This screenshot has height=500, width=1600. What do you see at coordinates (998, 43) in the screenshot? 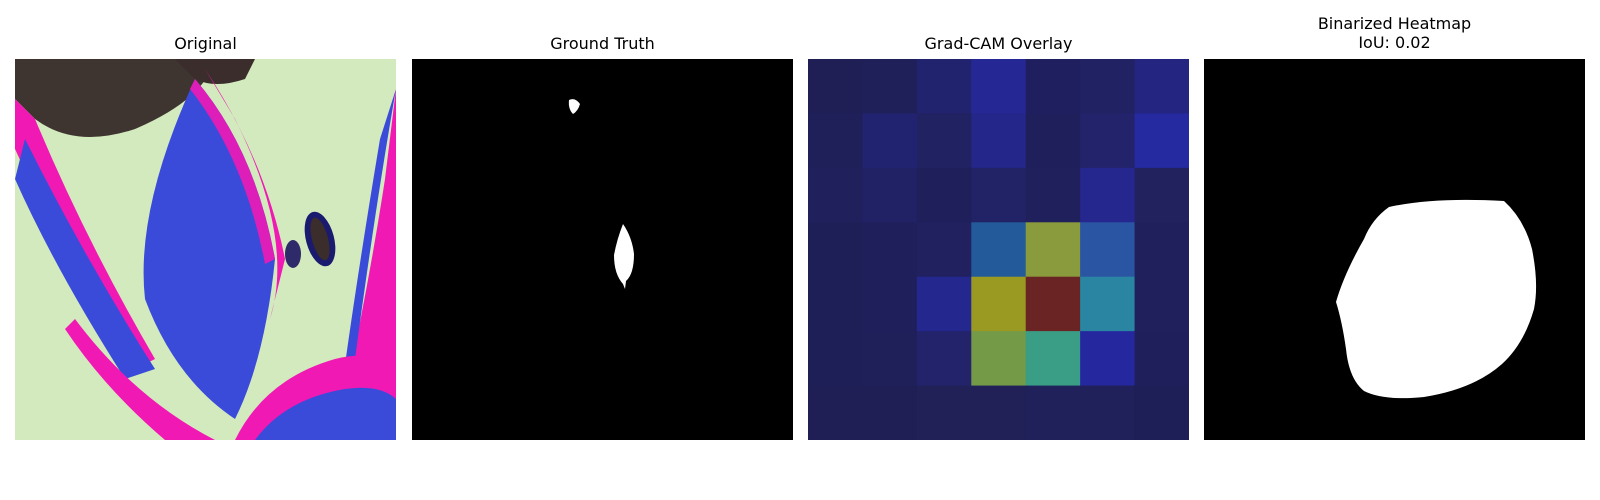
I see `gradcam-title: Grad-CAM Overlay` at bounding box center [998, 43].